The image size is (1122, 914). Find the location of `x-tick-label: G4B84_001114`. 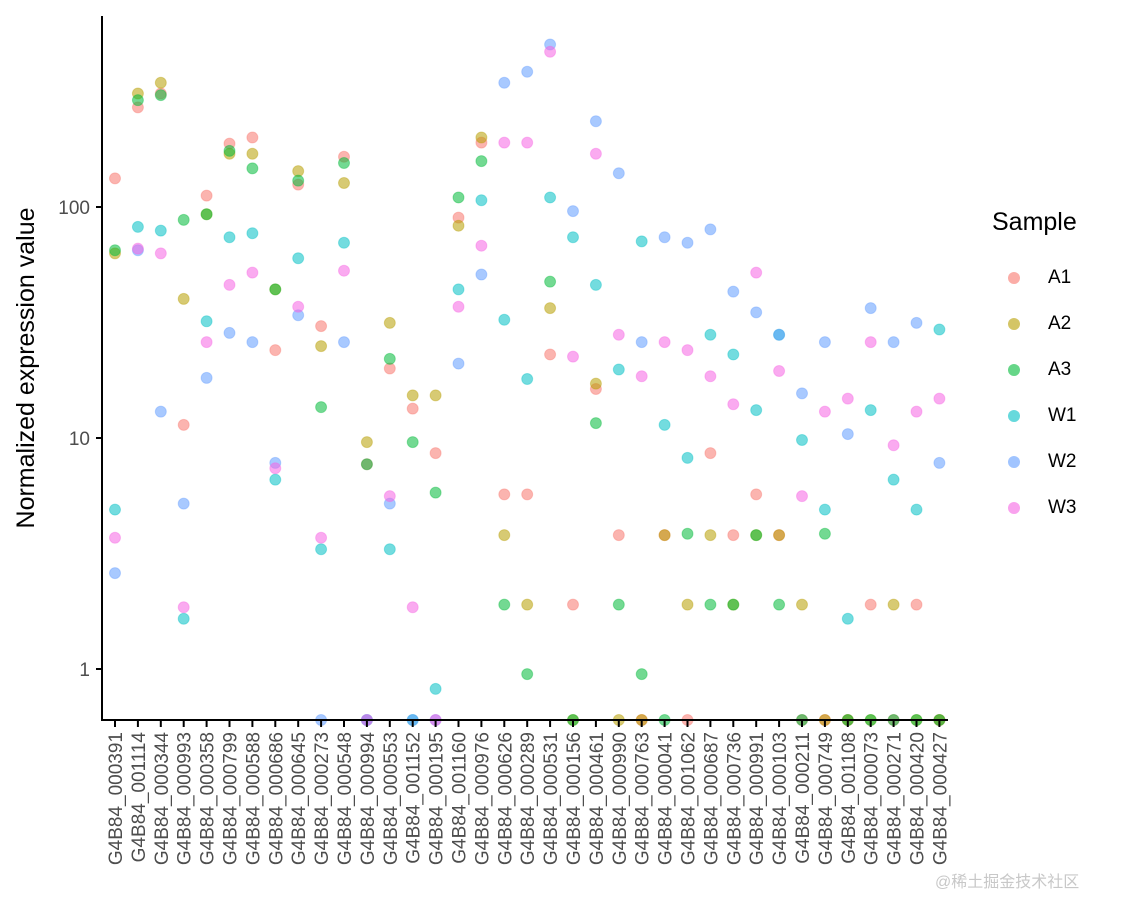

x-tick-label: G4B84_001114 is located at coordinates (139, 797).